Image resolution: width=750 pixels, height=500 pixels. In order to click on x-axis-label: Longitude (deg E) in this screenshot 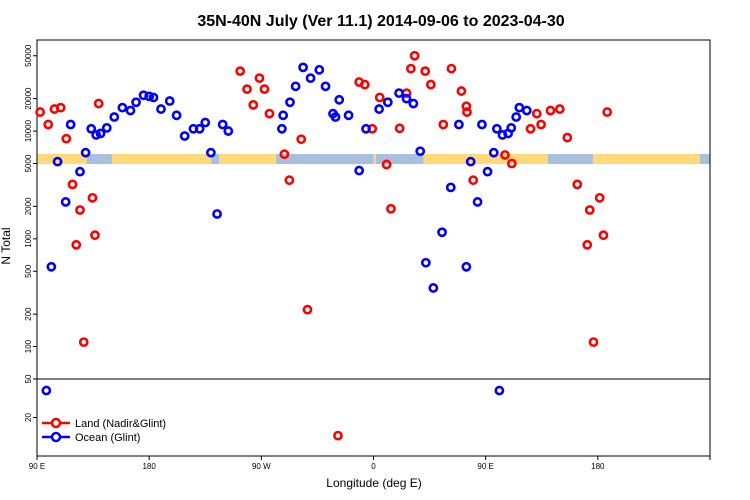, I will do `click(373, 483)`.